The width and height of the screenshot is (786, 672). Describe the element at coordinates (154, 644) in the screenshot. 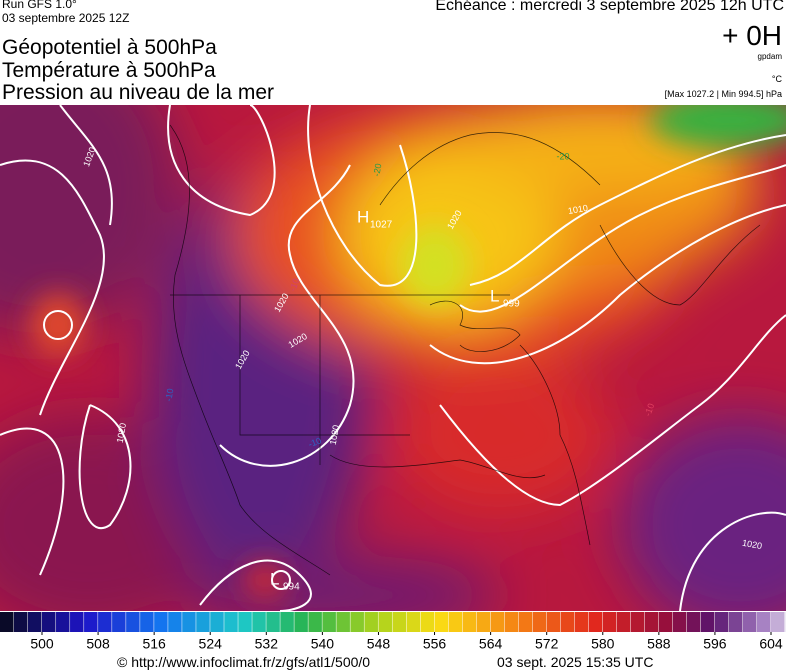

I see `colorbar-tick-label: 516` at that location.